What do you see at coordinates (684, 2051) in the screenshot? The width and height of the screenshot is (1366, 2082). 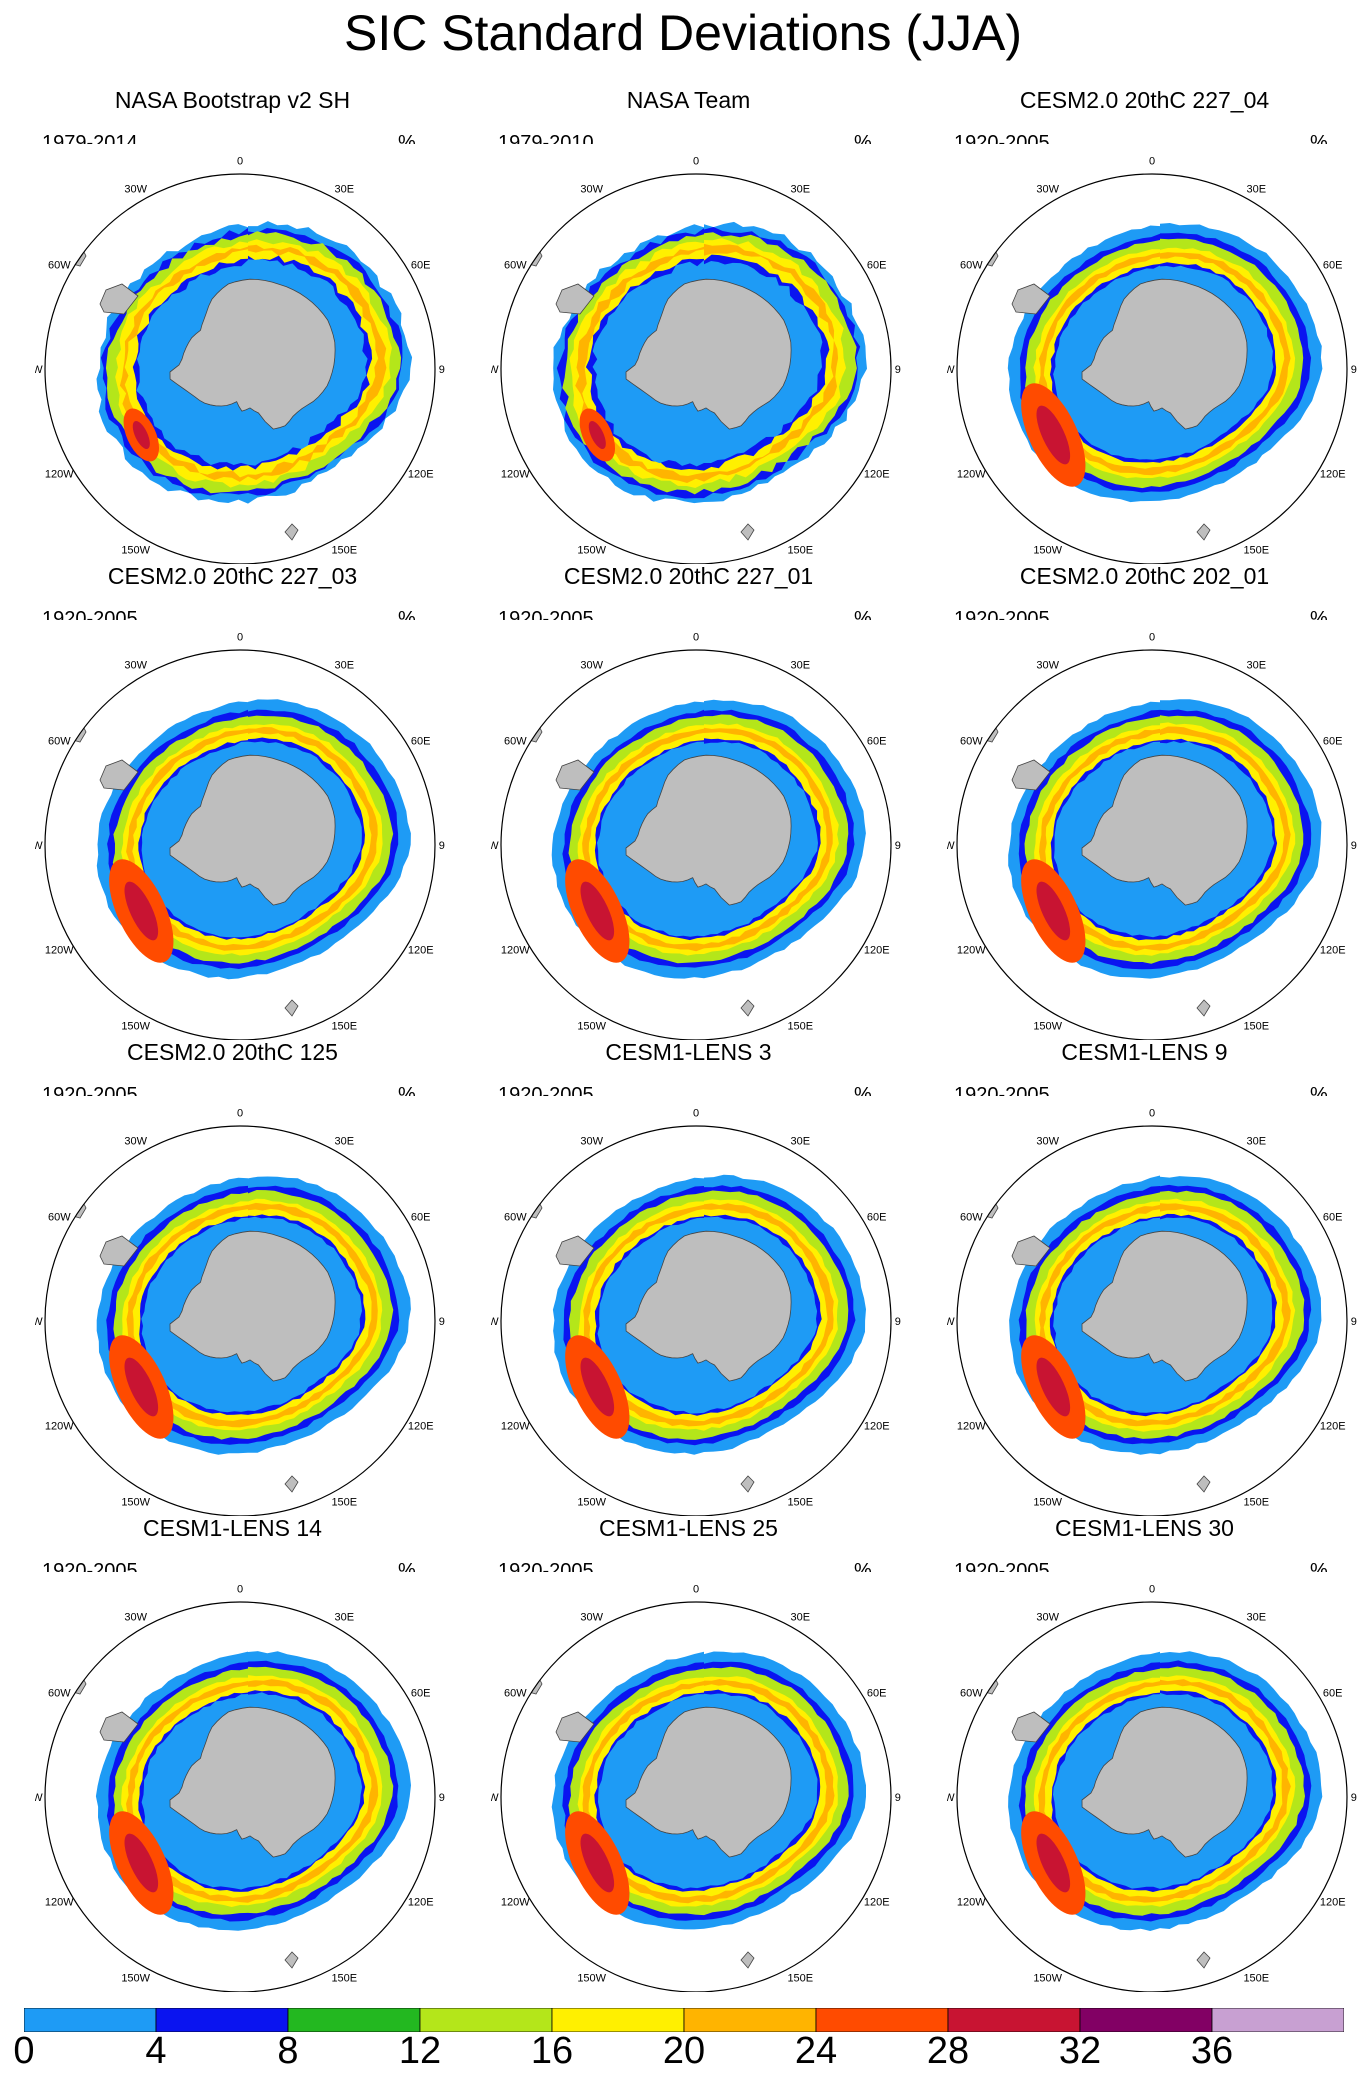 I see `colorbar-tick-label: 20` at bounding box center [684, 2051].